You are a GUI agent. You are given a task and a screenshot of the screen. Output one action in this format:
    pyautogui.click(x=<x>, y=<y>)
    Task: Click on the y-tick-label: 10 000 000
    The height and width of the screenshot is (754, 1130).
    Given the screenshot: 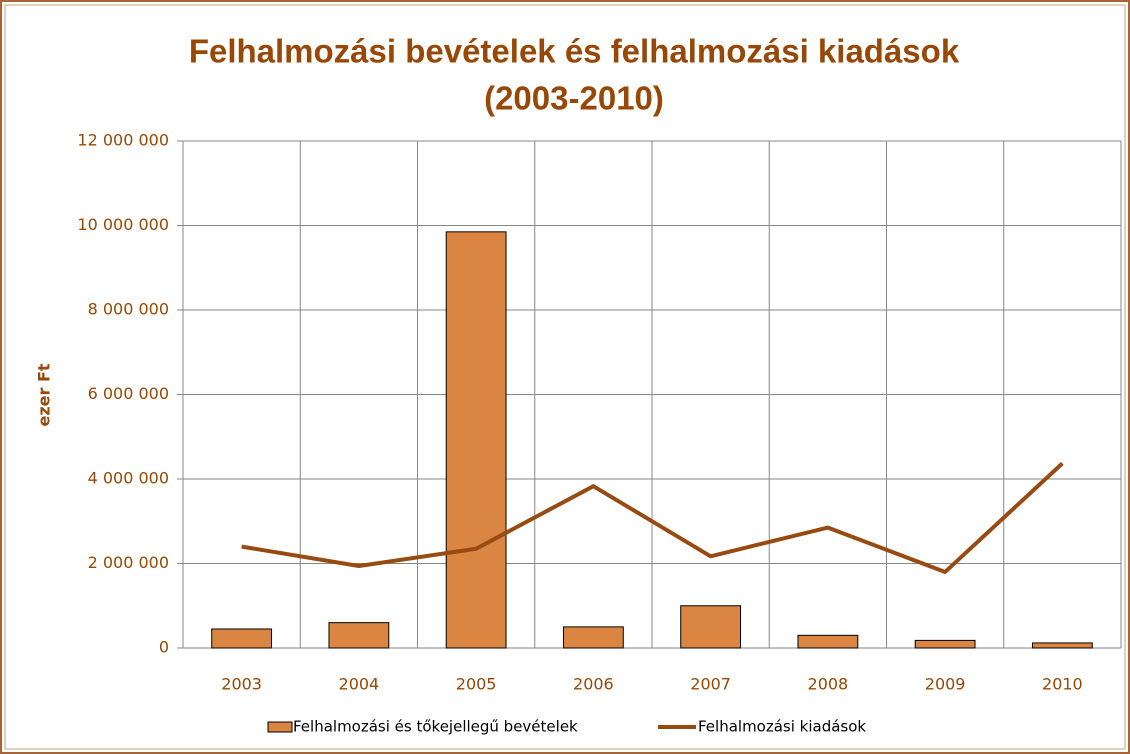 What is the action you would take?
    pyautogui.click(x=123, y=224)
    